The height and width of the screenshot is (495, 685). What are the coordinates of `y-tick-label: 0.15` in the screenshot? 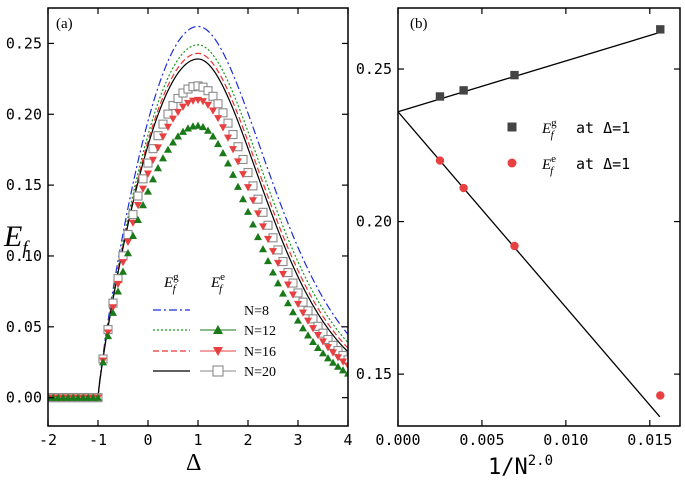 It's located at (374, 374).